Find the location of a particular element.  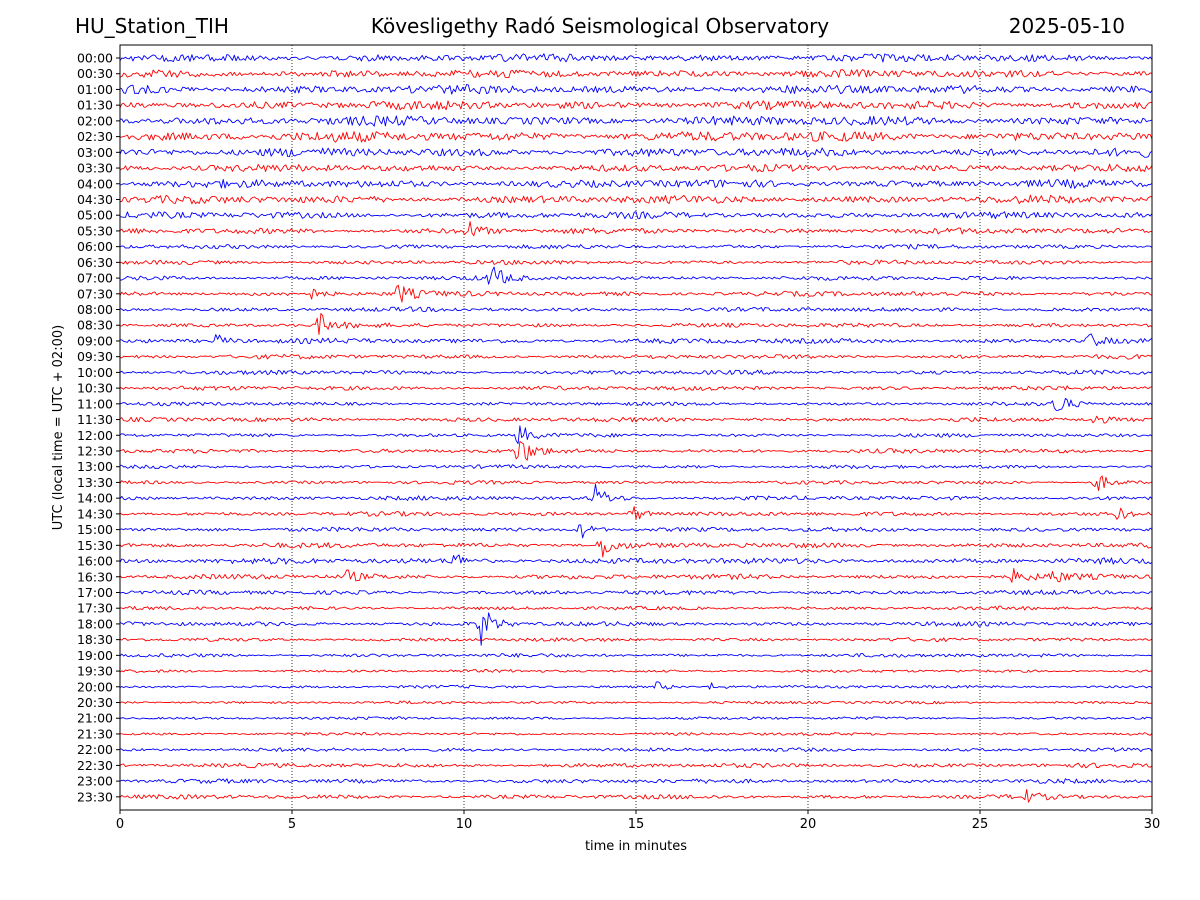

y-tick-label: 18:30 is located at coordinates (95, 639).